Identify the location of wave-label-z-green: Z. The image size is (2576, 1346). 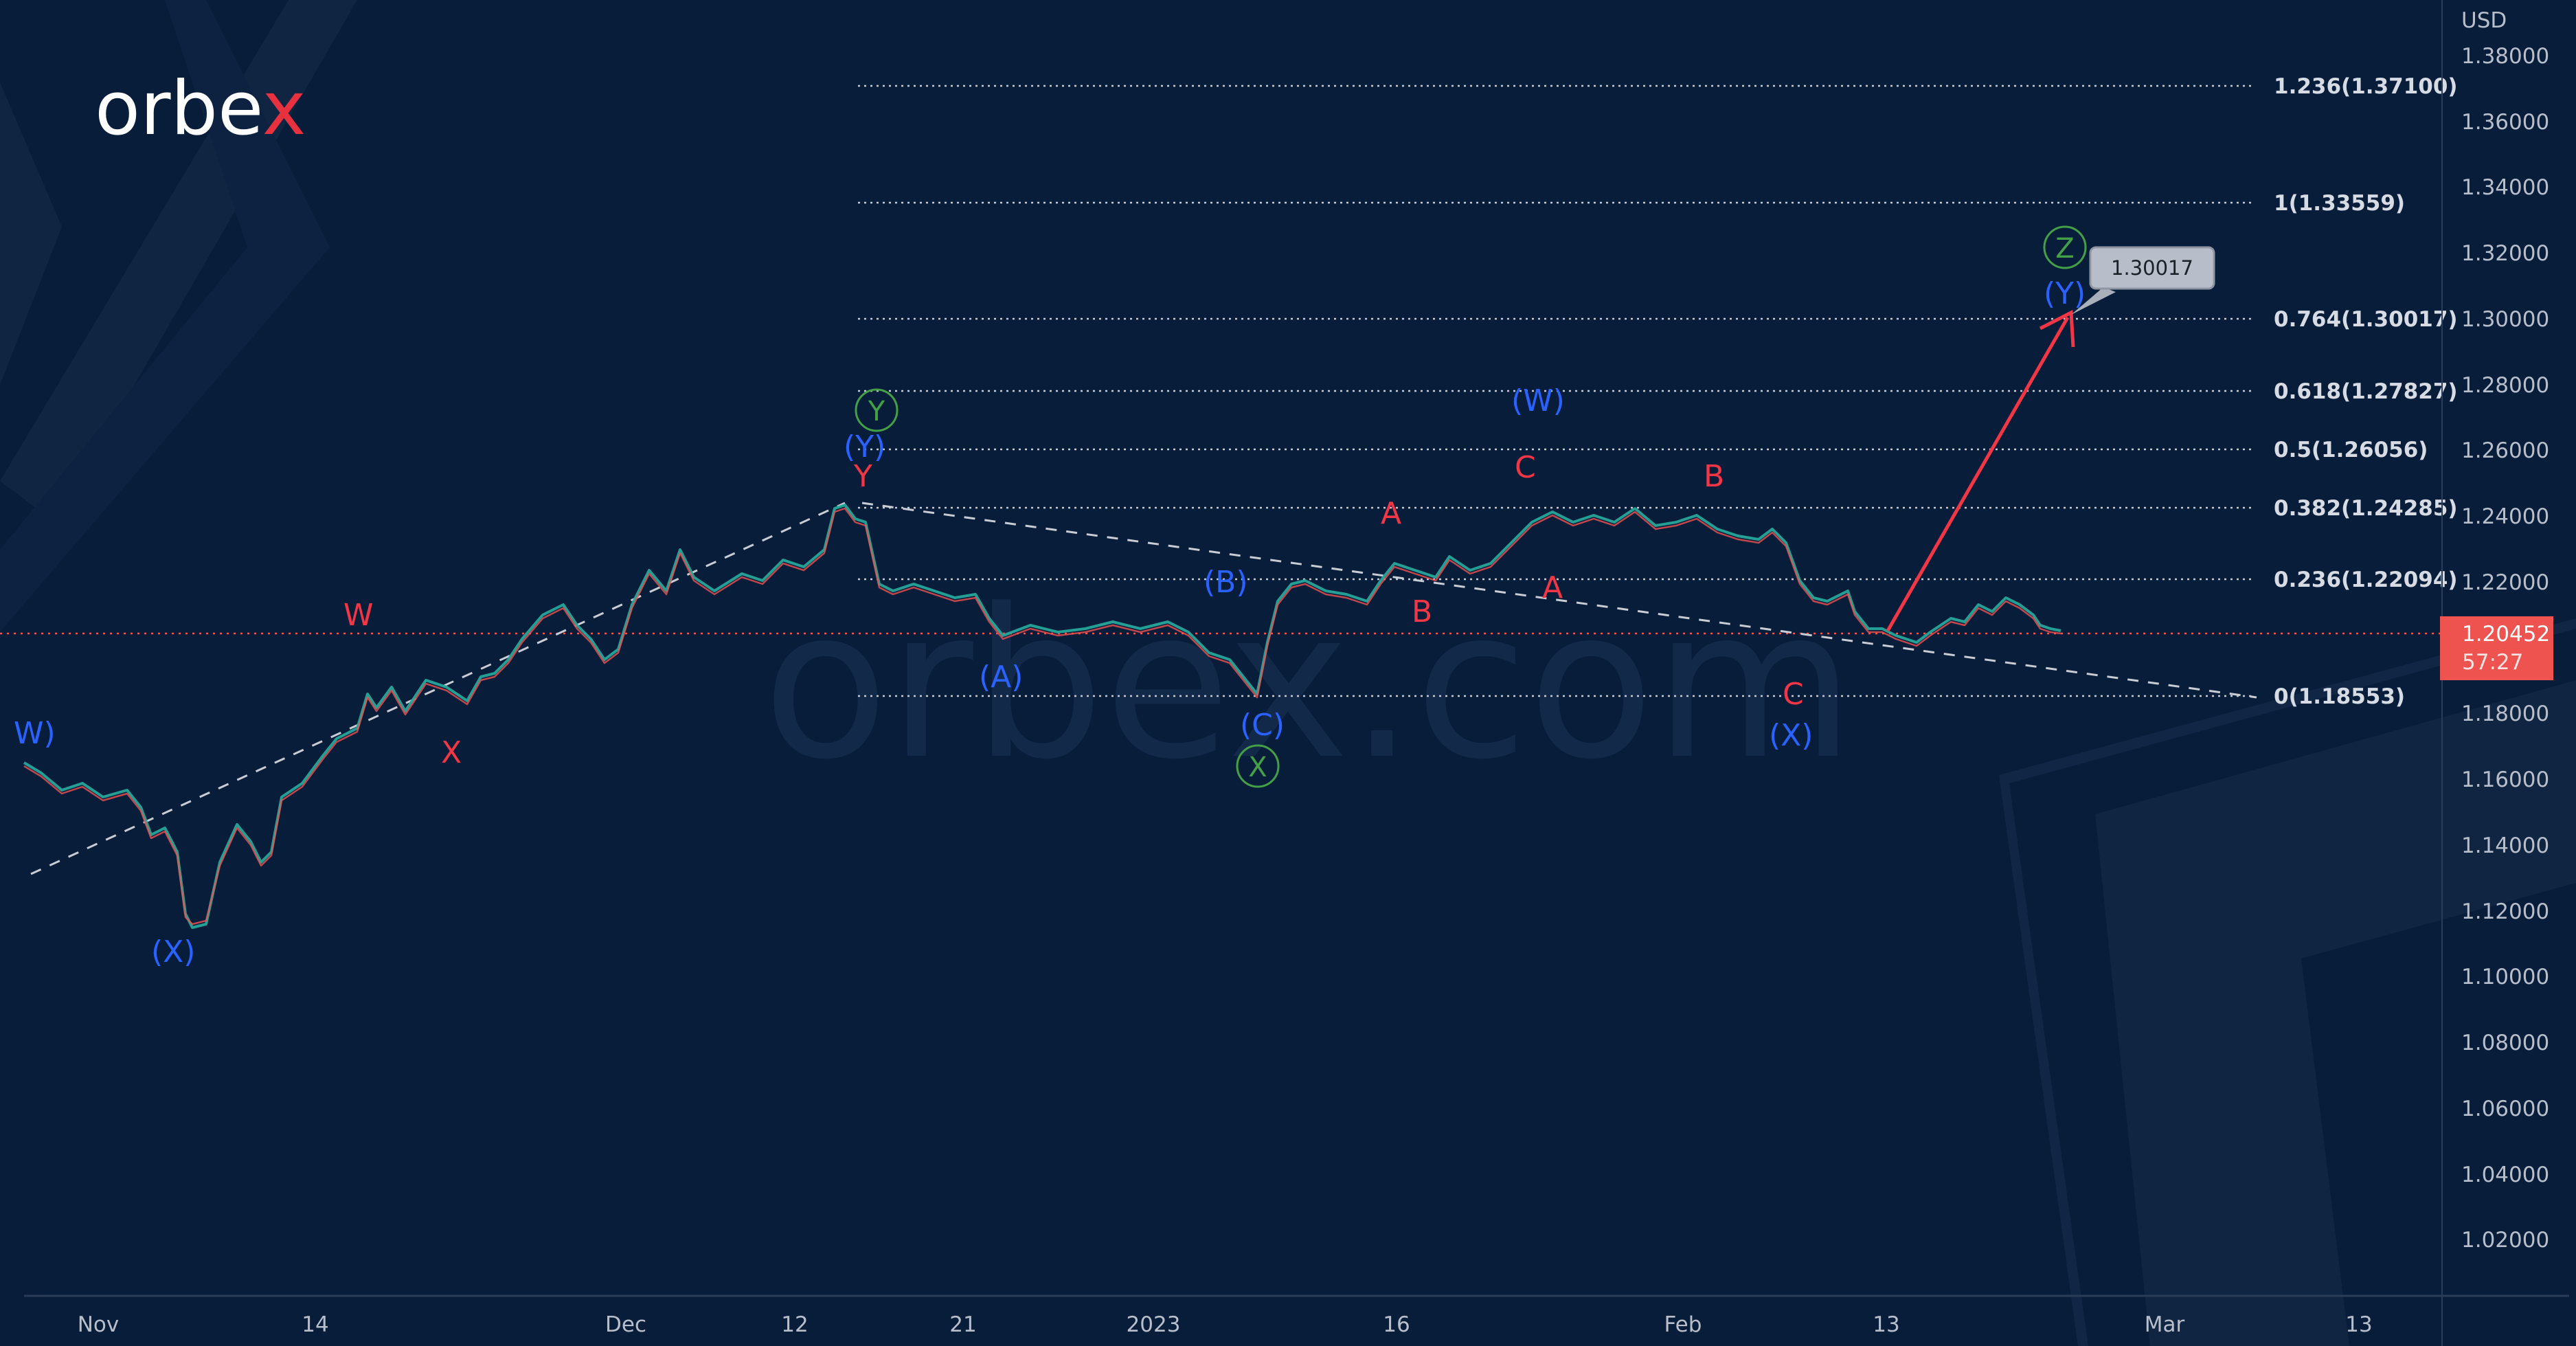
(2065, 247).